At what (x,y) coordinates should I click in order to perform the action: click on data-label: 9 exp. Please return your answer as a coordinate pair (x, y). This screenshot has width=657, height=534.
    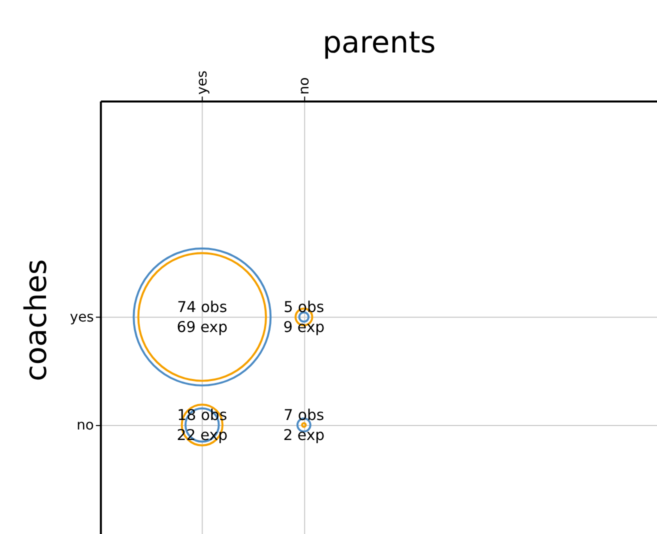
    Looking at the image, I should click on (304, 327).